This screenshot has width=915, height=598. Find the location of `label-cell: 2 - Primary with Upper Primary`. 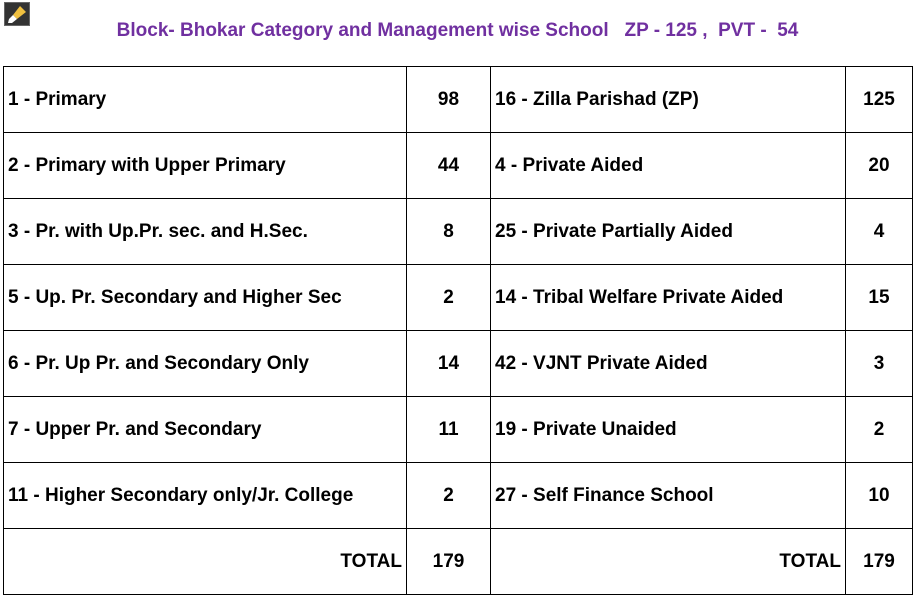

label-cell: 2 - Primary with Upper Primary is located at coordinates (205, 165).